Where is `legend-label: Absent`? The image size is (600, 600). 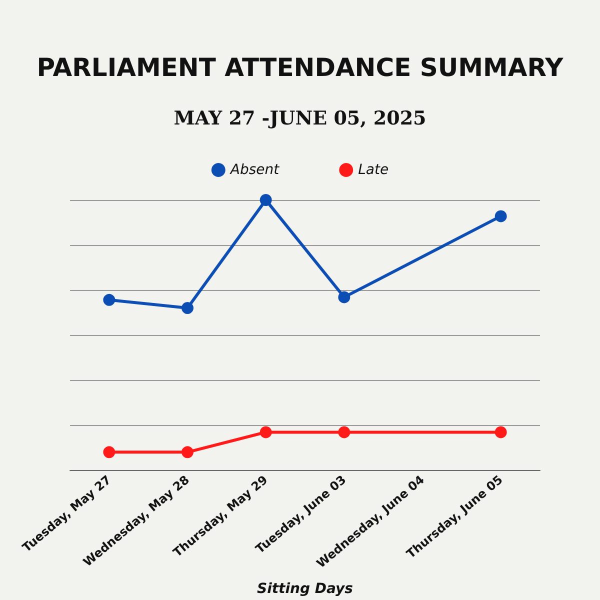 legend-label: Absent is located at coordinates (254, 170).